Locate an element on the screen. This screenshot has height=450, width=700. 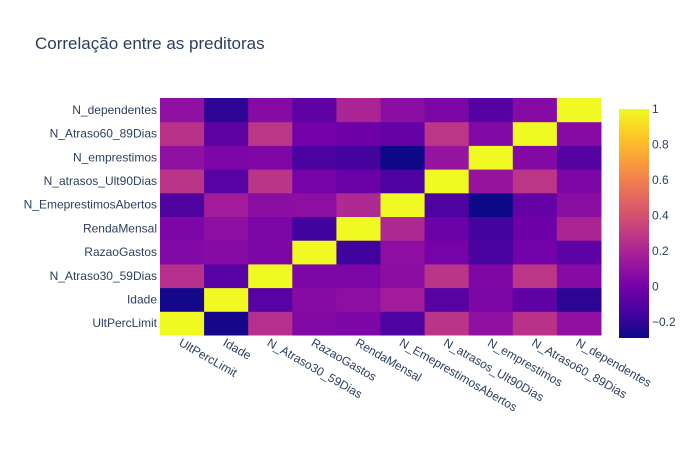
y-tick-label: RazaoGastos is located at coordinates (120, 252).